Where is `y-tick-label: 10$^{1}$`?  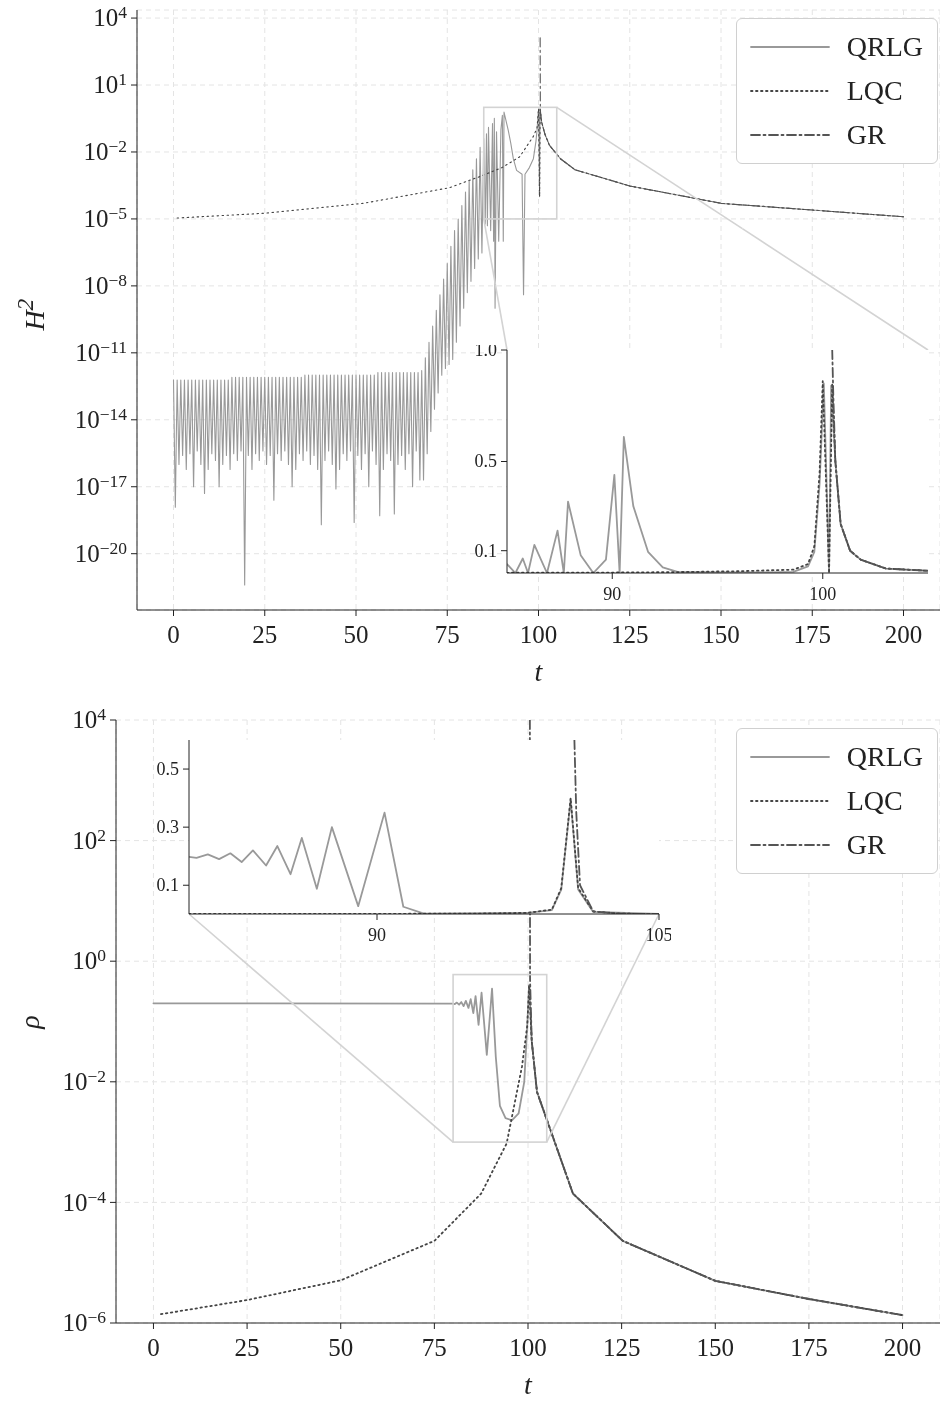
y-tick-label: 10$^{1}$ is located at coordinates (110, 84).